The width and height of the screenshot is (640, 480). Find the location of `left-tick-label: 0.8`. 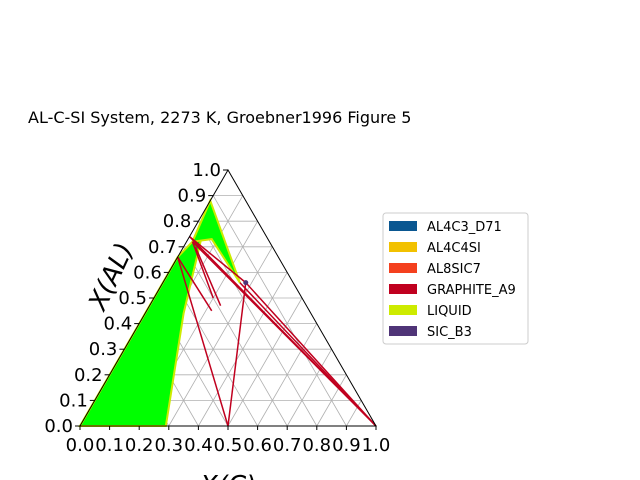

left-tick-label: 0.8 is located at coordinates (177, 221).